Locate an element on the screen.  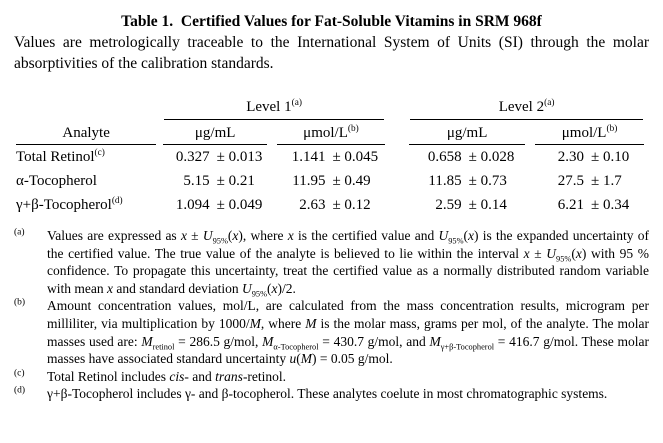
unit-header-umoll-level1: μmol/L(b) is located at coordinates (331, 132).